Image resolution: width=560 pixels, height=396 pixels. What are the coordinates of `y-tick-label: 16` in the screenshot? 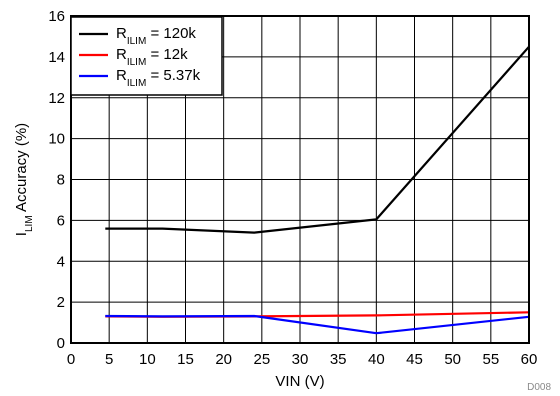 It's located at (56, 16).